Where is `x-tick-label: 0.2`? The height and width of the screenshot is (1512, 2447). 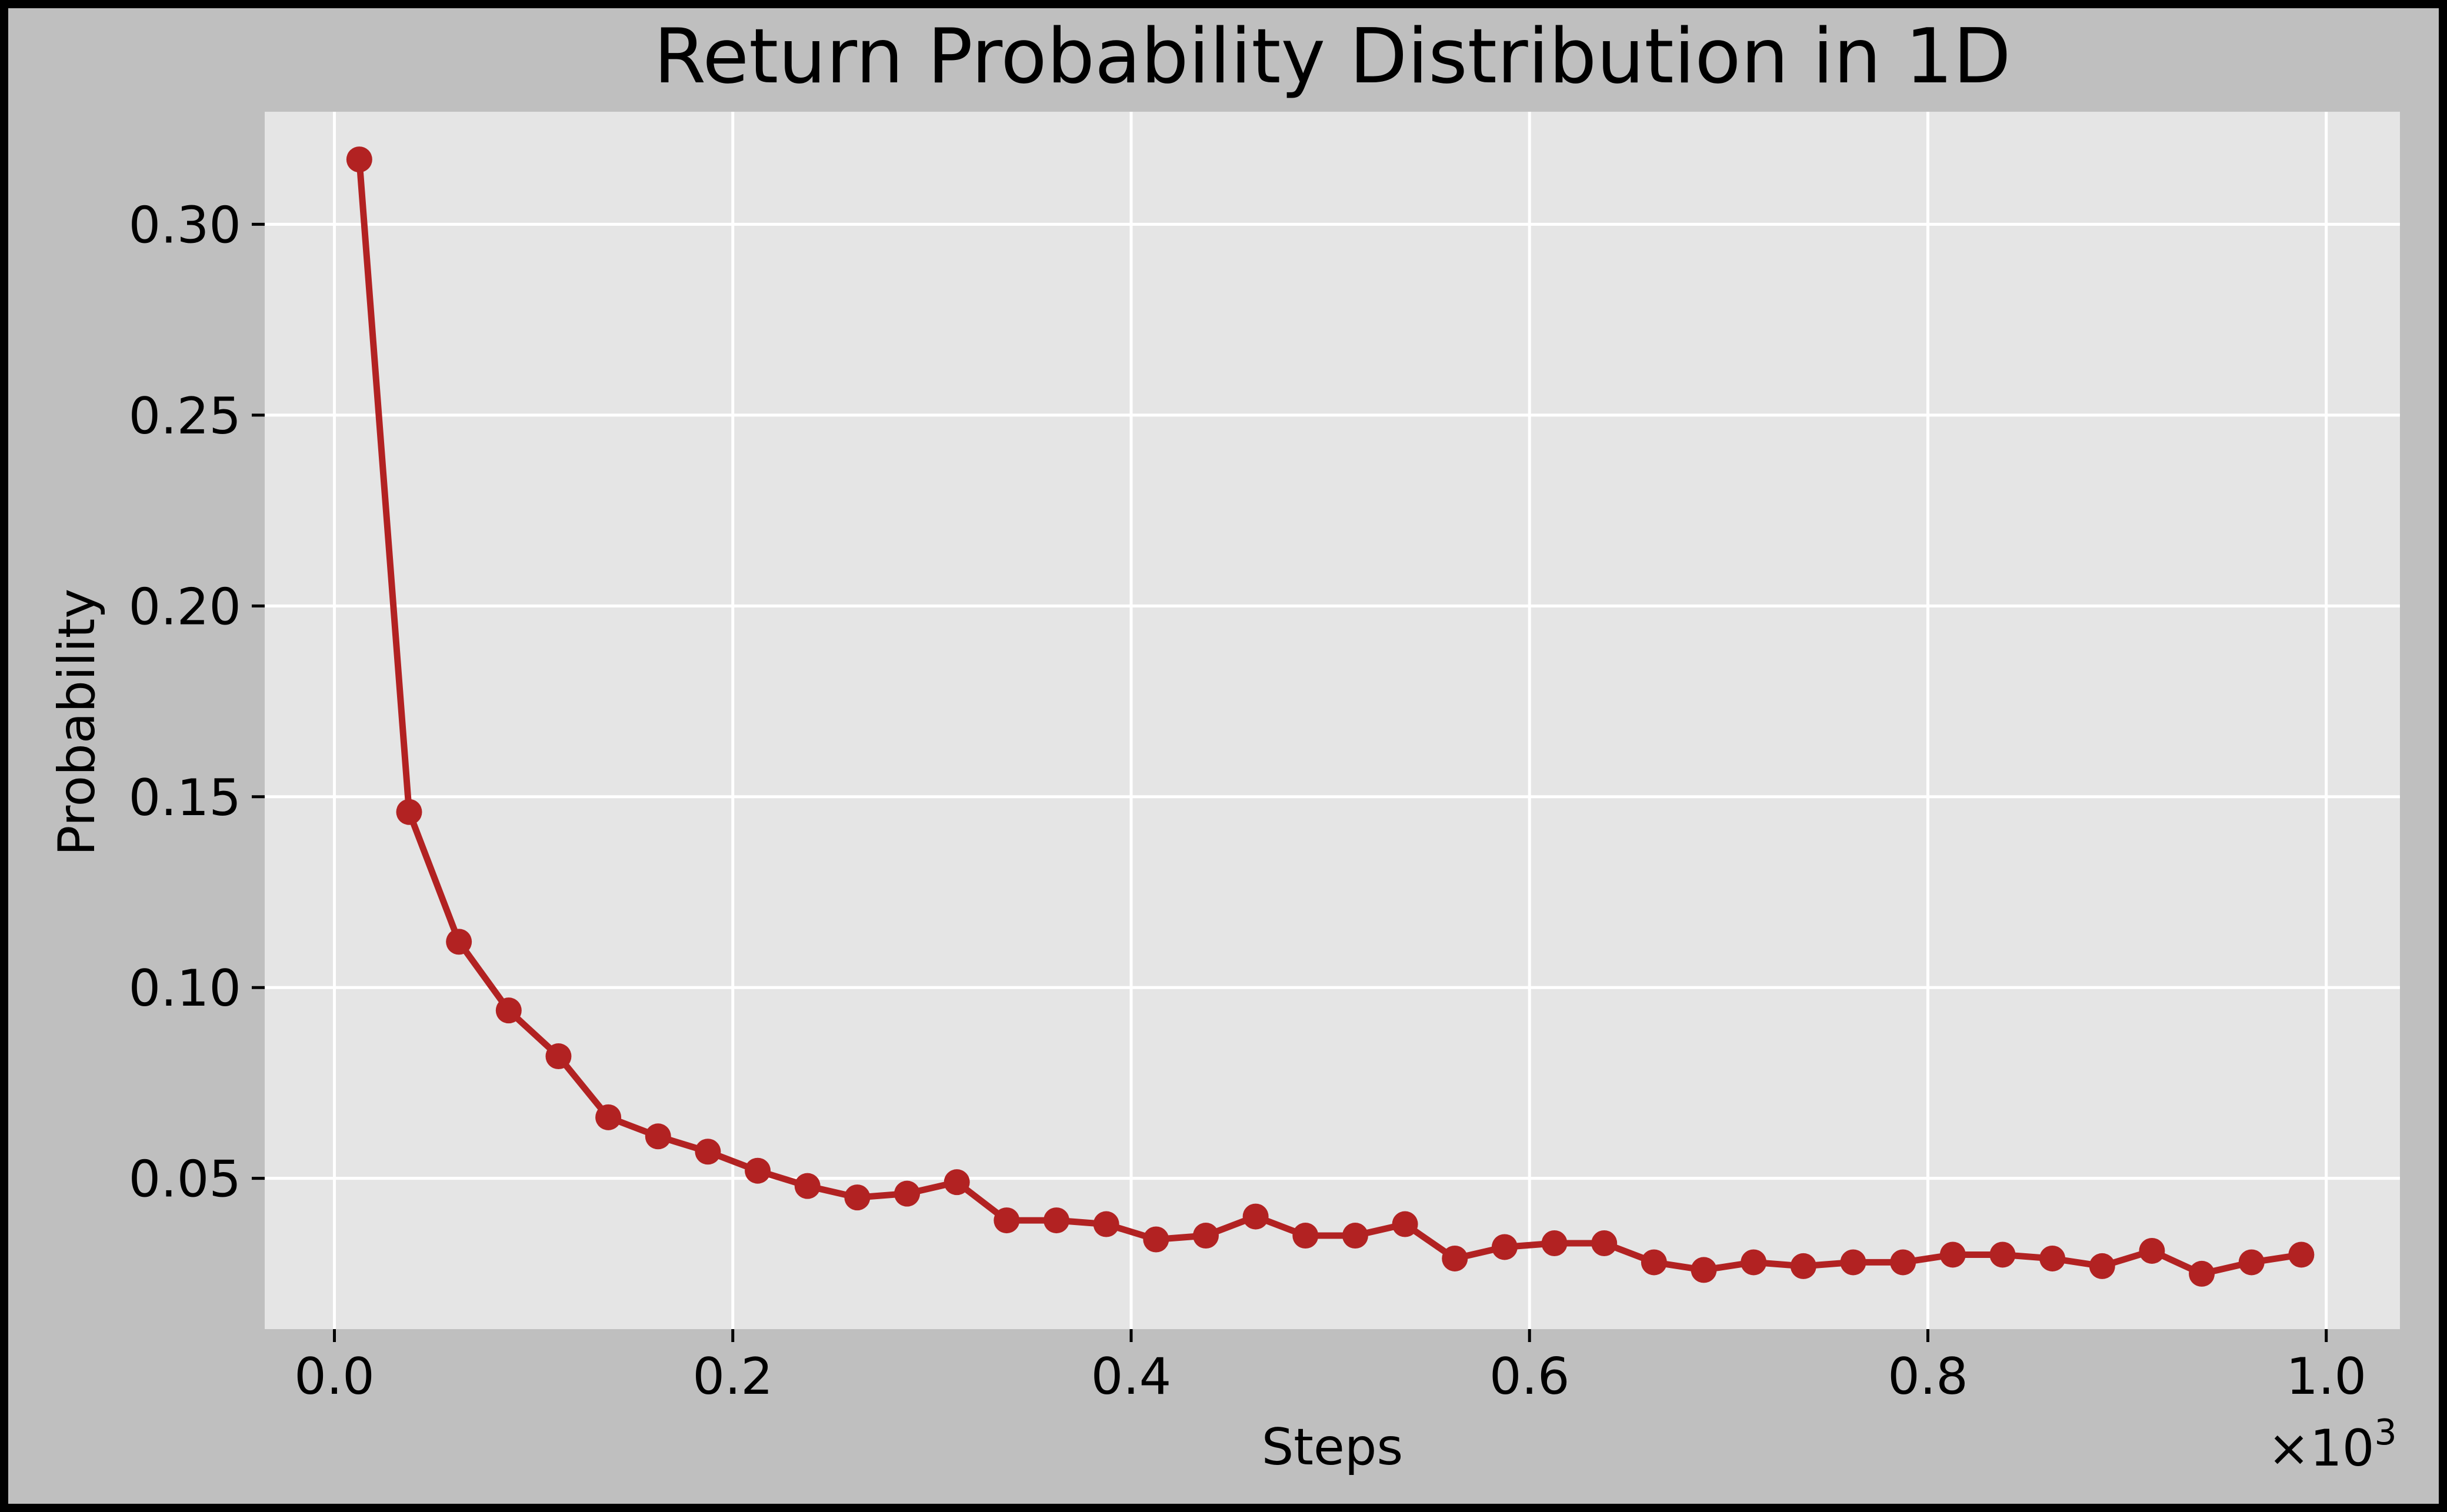
x-tick-label: 0.2 is located at coordinates (732, 1376).